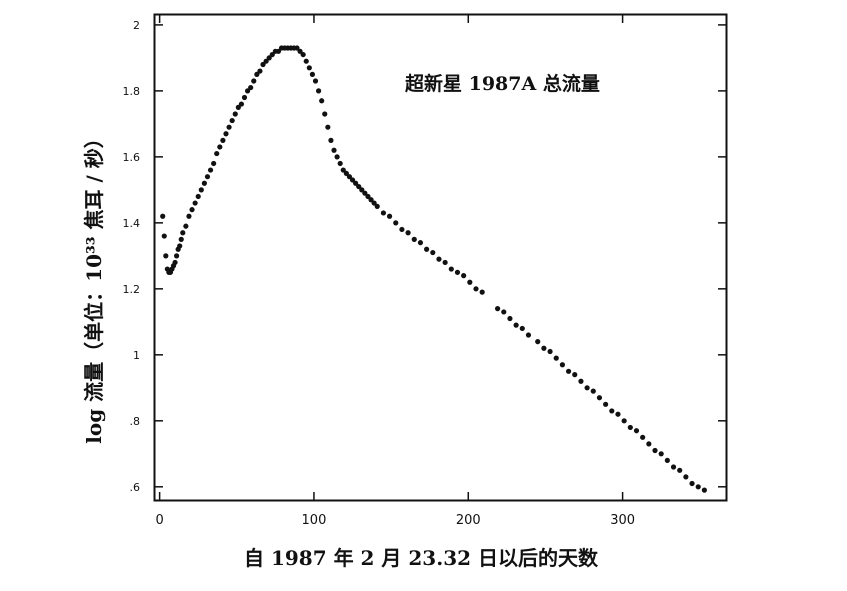  I want to click on y-tick-label: 1, so click(136, 355).